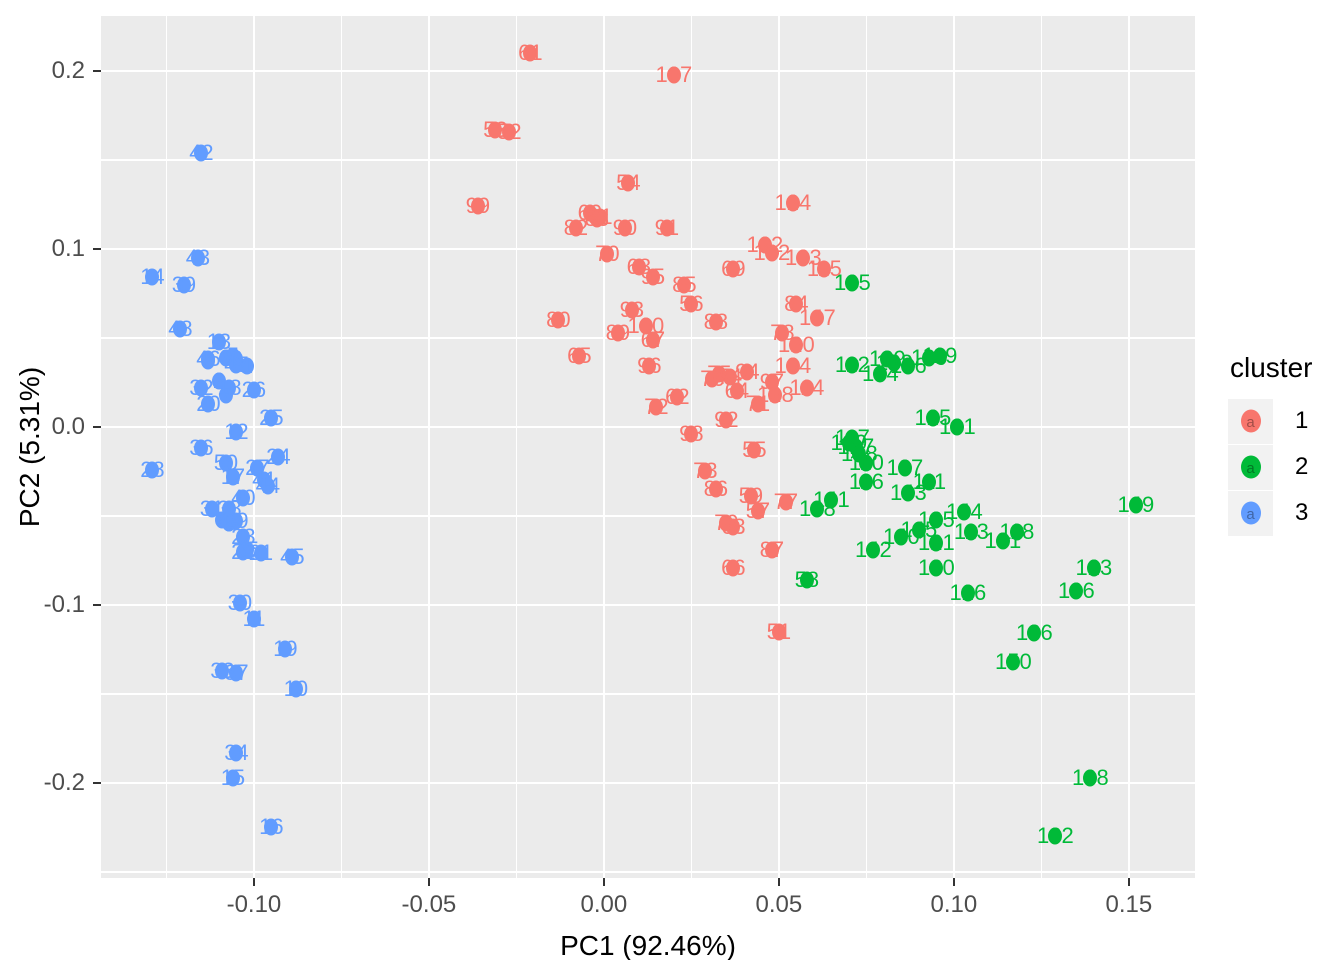  What do you see at coordinates (866, 462) in the screenshot?
I see `point-label: 110` at bounding box center [866, 462].